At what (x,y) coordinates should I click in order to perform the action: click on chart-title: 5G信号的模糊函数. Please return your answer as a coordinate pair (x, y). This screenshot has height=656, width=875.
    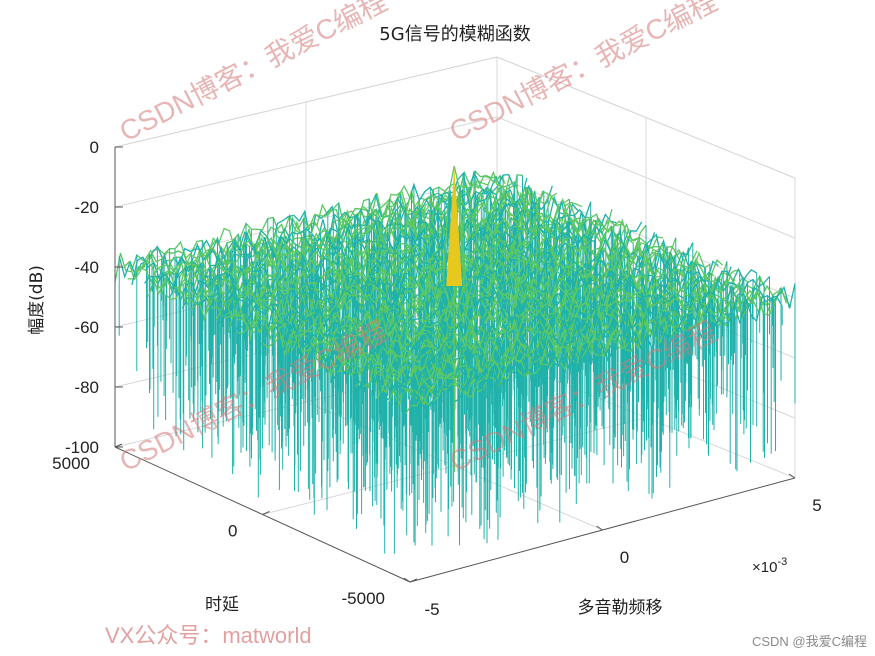
    Looking at the image, I should click on (454, 34).